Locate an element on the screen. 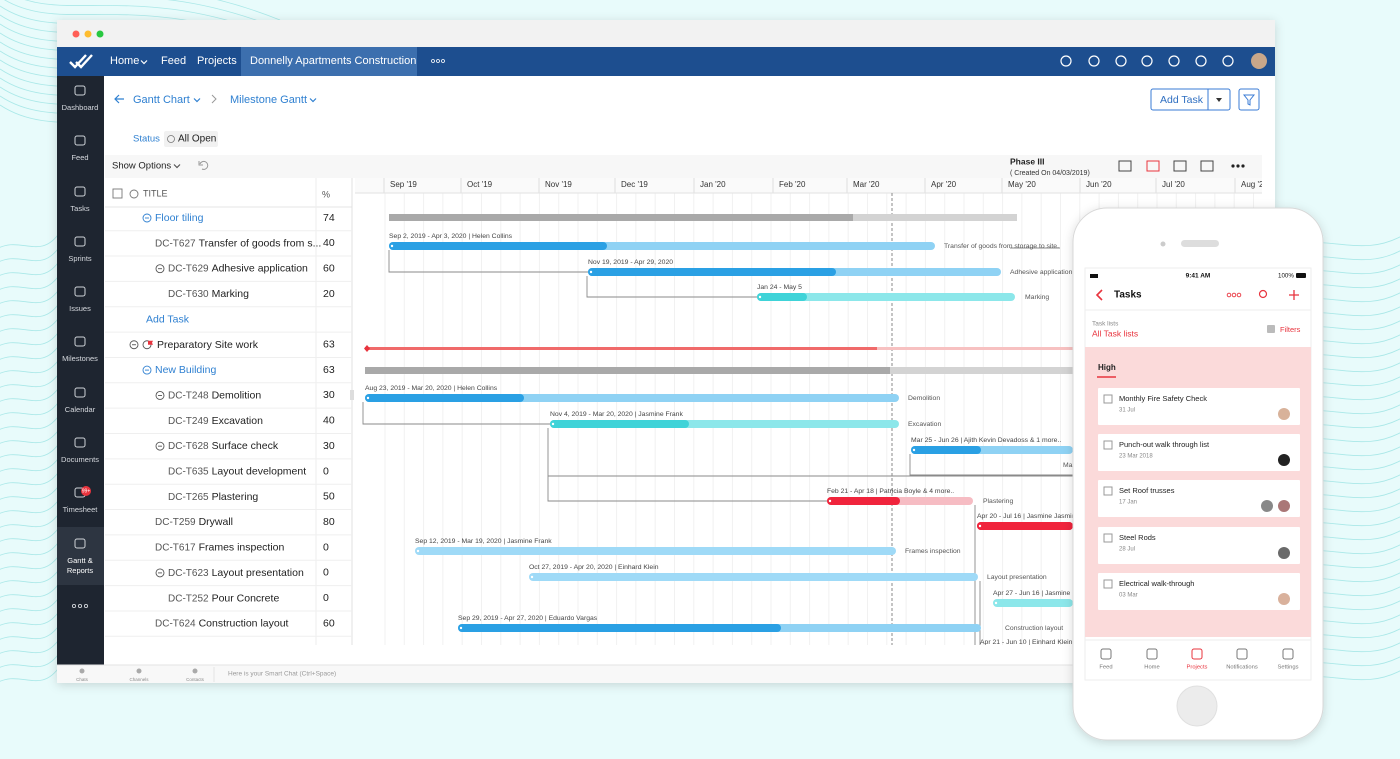 The image size is (1400, 759). sidebar-item: Calendar is located at coordinates (80, 409).